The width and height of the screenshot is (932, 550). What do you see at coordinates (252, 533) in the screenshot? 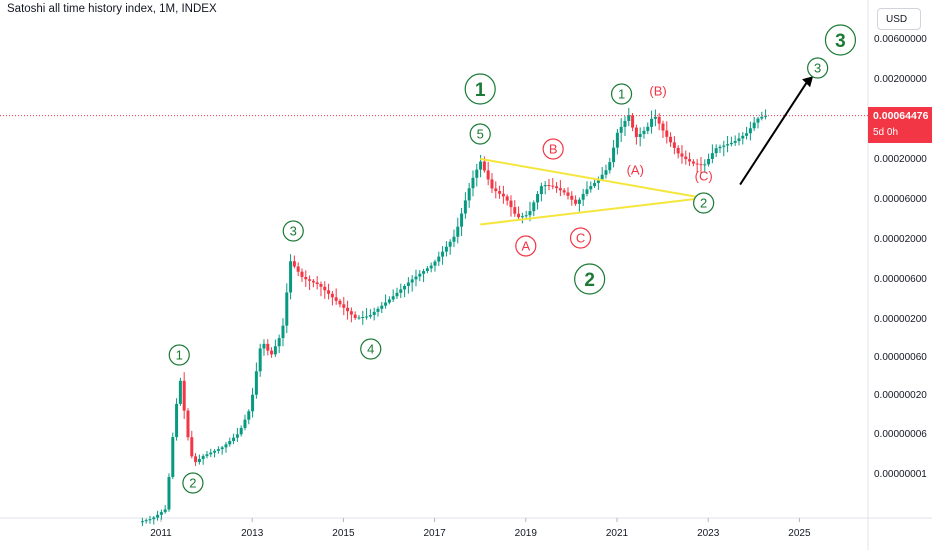
I see `time-tick-label: 2013` at bounding box center [252, 533].